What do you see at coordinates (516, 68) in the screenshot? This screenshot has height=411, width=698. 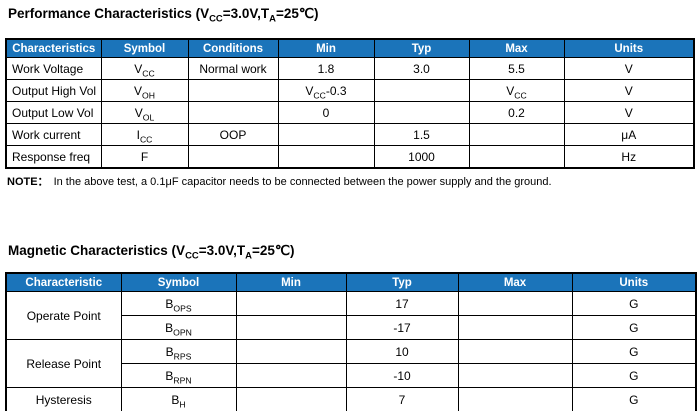 I see `table-cell: 5.5` at bounding box center [516, 68].